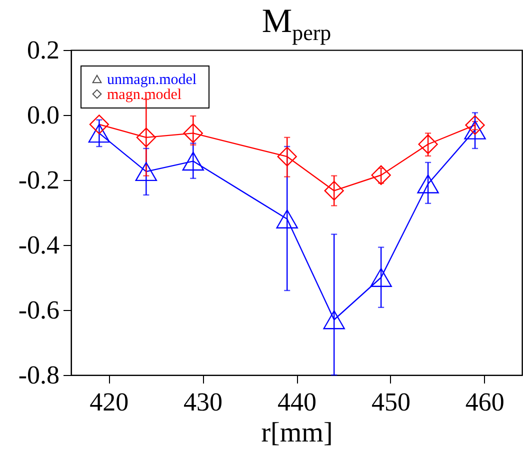  Describe the element at coordinates (39, 375) in the screenshot. I see `y-tick-label: -0.8` at that location.